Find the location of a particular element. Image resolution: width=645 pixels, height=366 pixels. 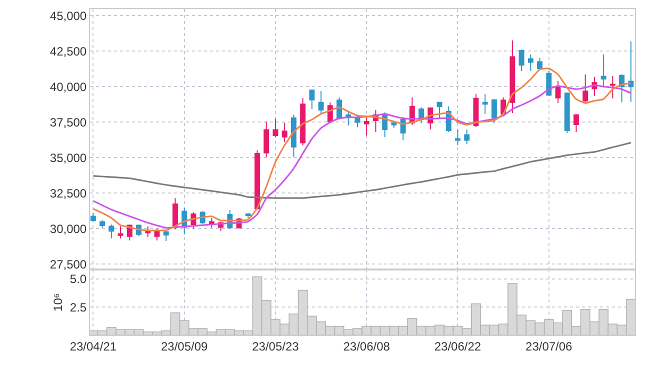

y-tick-label: 27,500 is located at coordinates (68, 264).